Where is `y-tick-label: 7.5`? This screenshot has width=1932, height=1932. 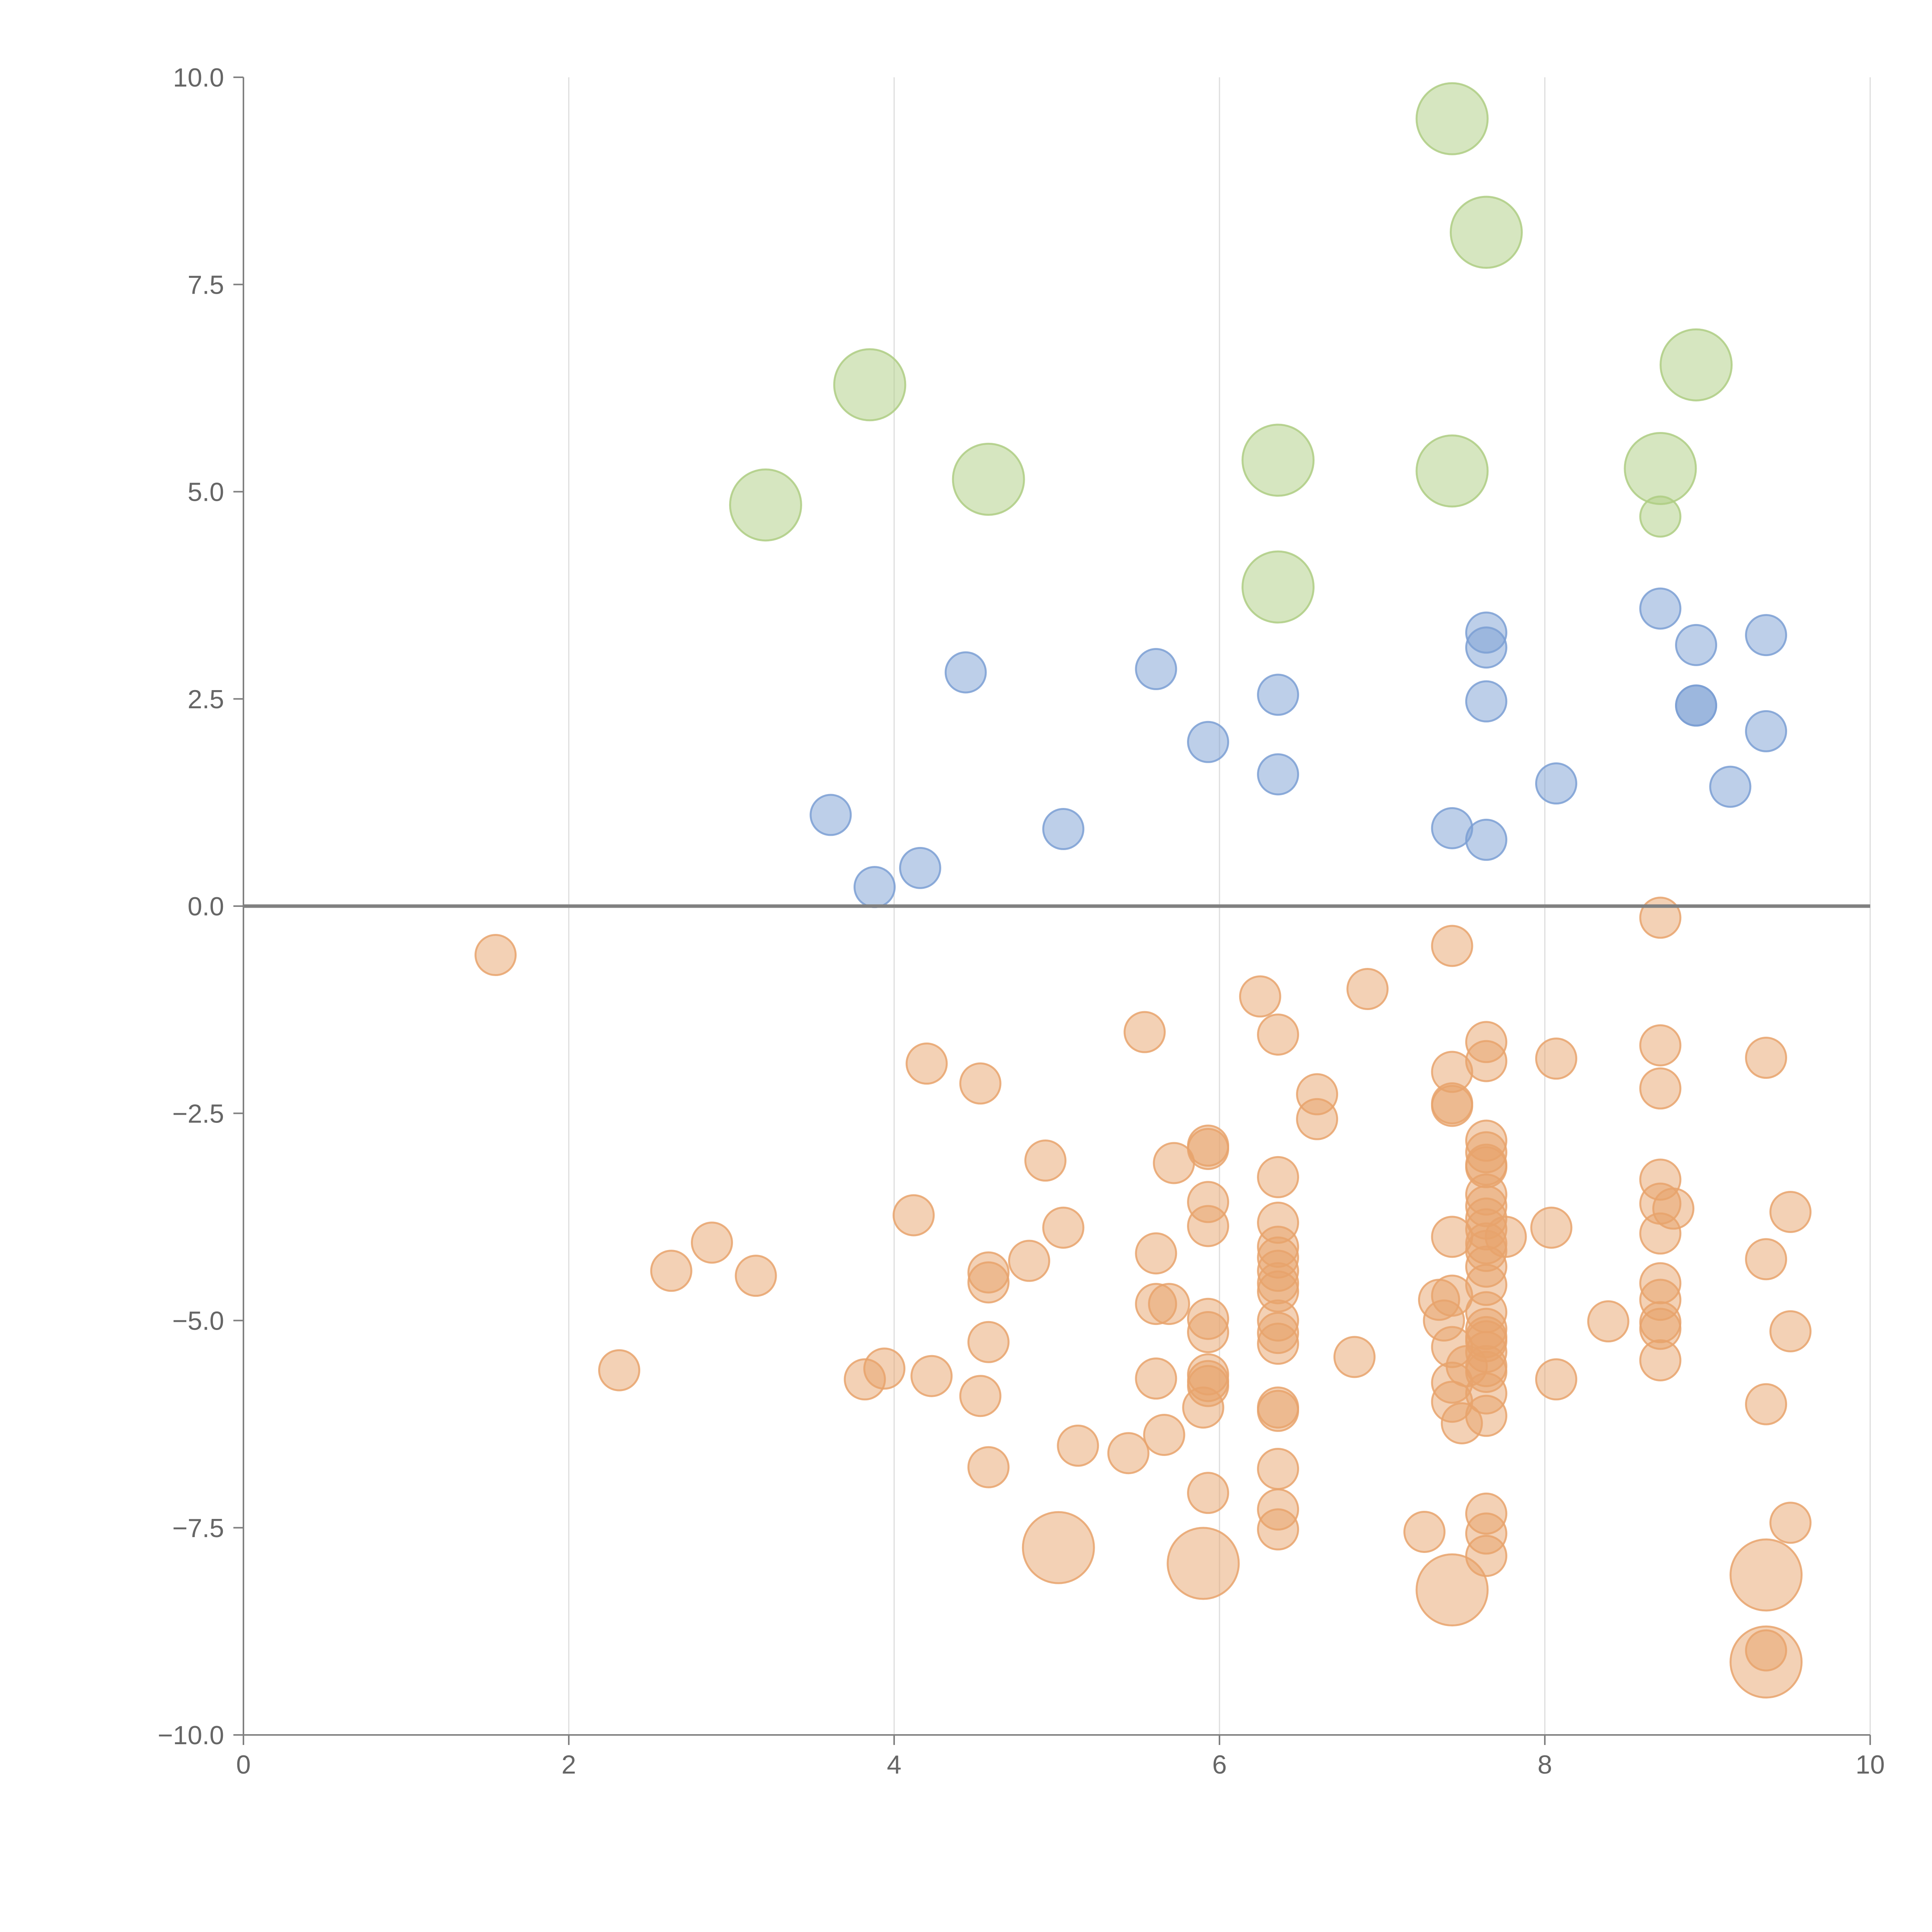 y-tick-label: 7.5 is located at coordinates (205, 284).